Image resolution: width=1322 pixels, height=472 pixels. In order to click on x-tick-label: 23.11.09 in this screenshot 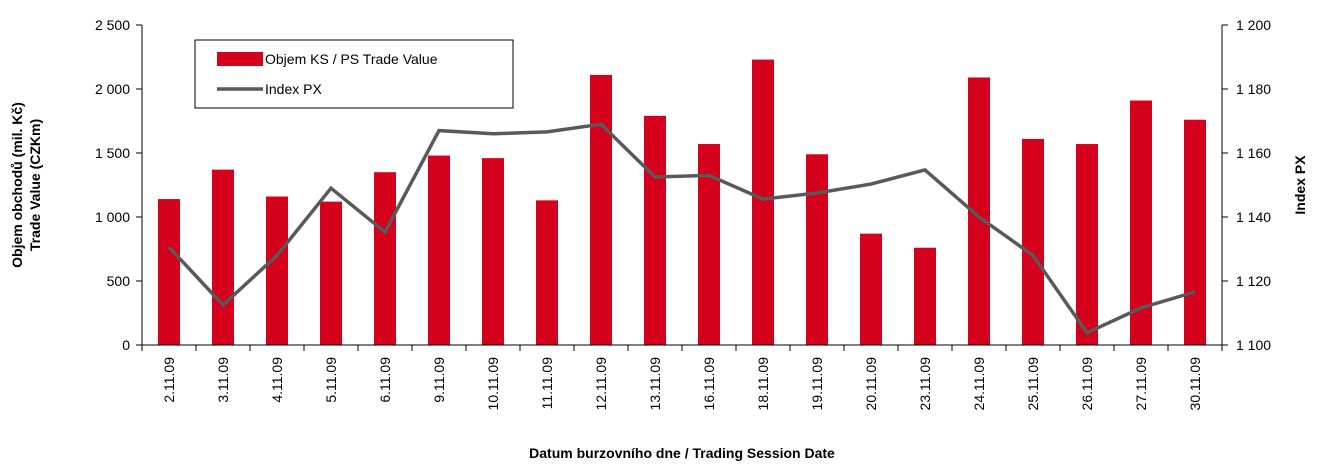, I will do `click(925, 384)`.